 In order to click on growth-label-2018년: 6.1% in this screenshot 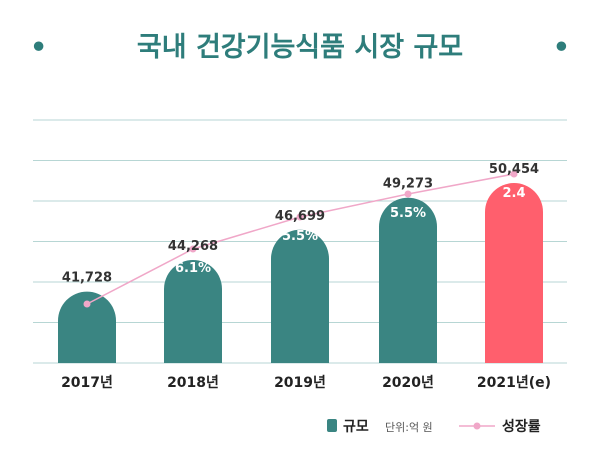, I will do `click(193, 268)`.